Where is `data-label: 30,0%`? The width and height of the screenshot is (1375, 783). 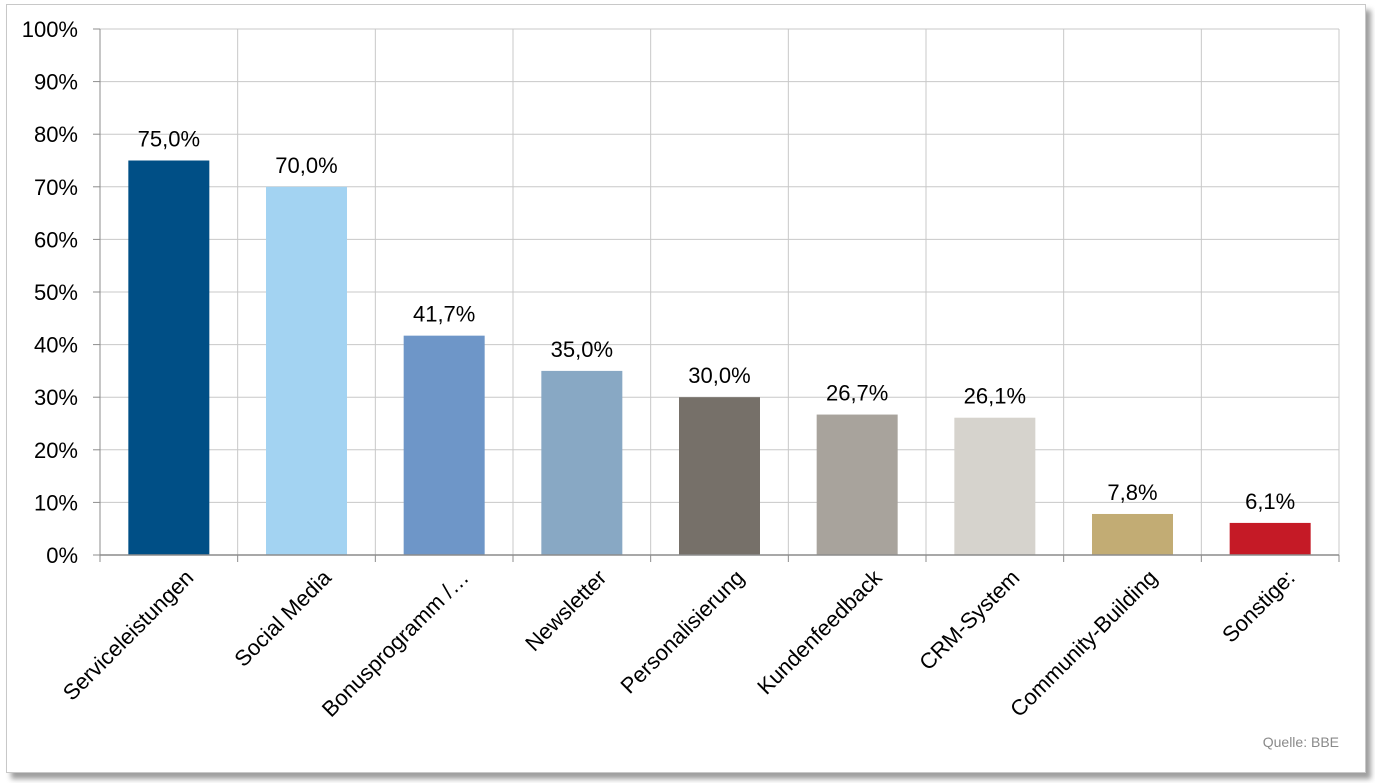
data-label: 30,0% is located at coordinates (719, 375).